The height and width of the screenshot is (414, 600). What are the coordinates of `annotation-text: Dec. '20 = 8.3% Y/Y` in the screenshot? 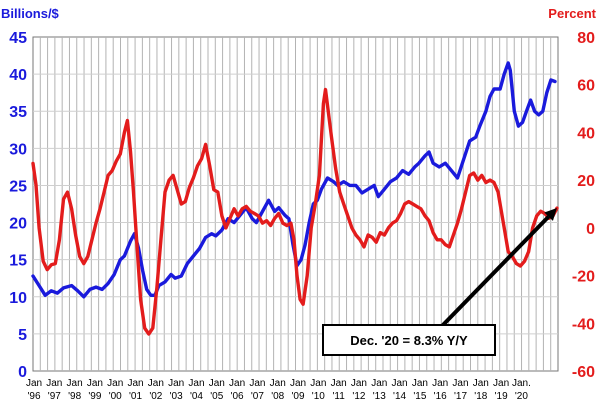 It's located at (409, 340).